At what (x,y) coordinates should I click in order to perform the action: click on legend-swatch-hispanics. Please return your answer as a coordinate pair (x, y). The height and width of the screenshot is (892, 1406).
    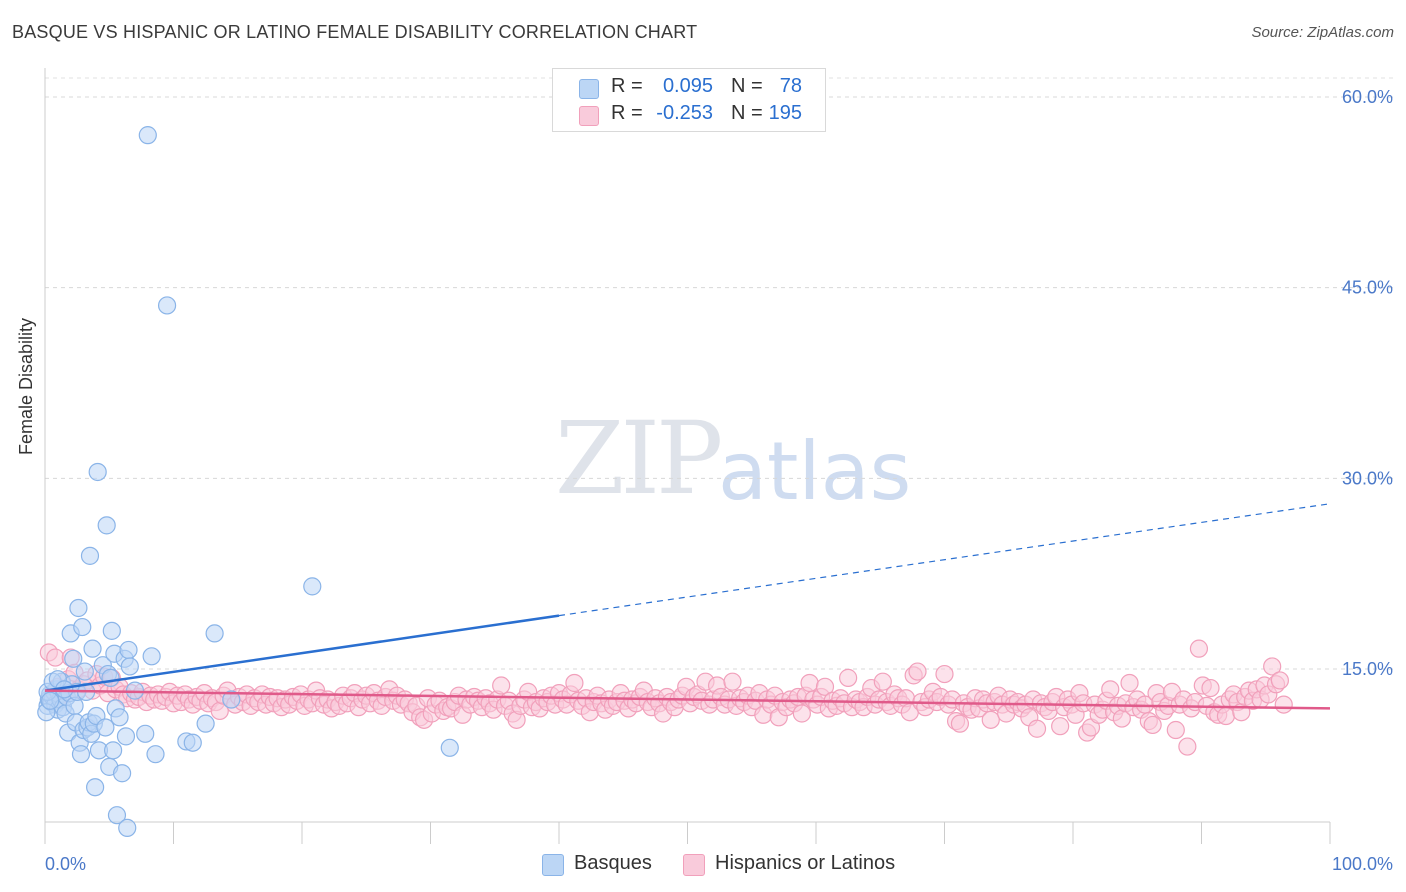
    Looking at the image, I should click on (589, 116).